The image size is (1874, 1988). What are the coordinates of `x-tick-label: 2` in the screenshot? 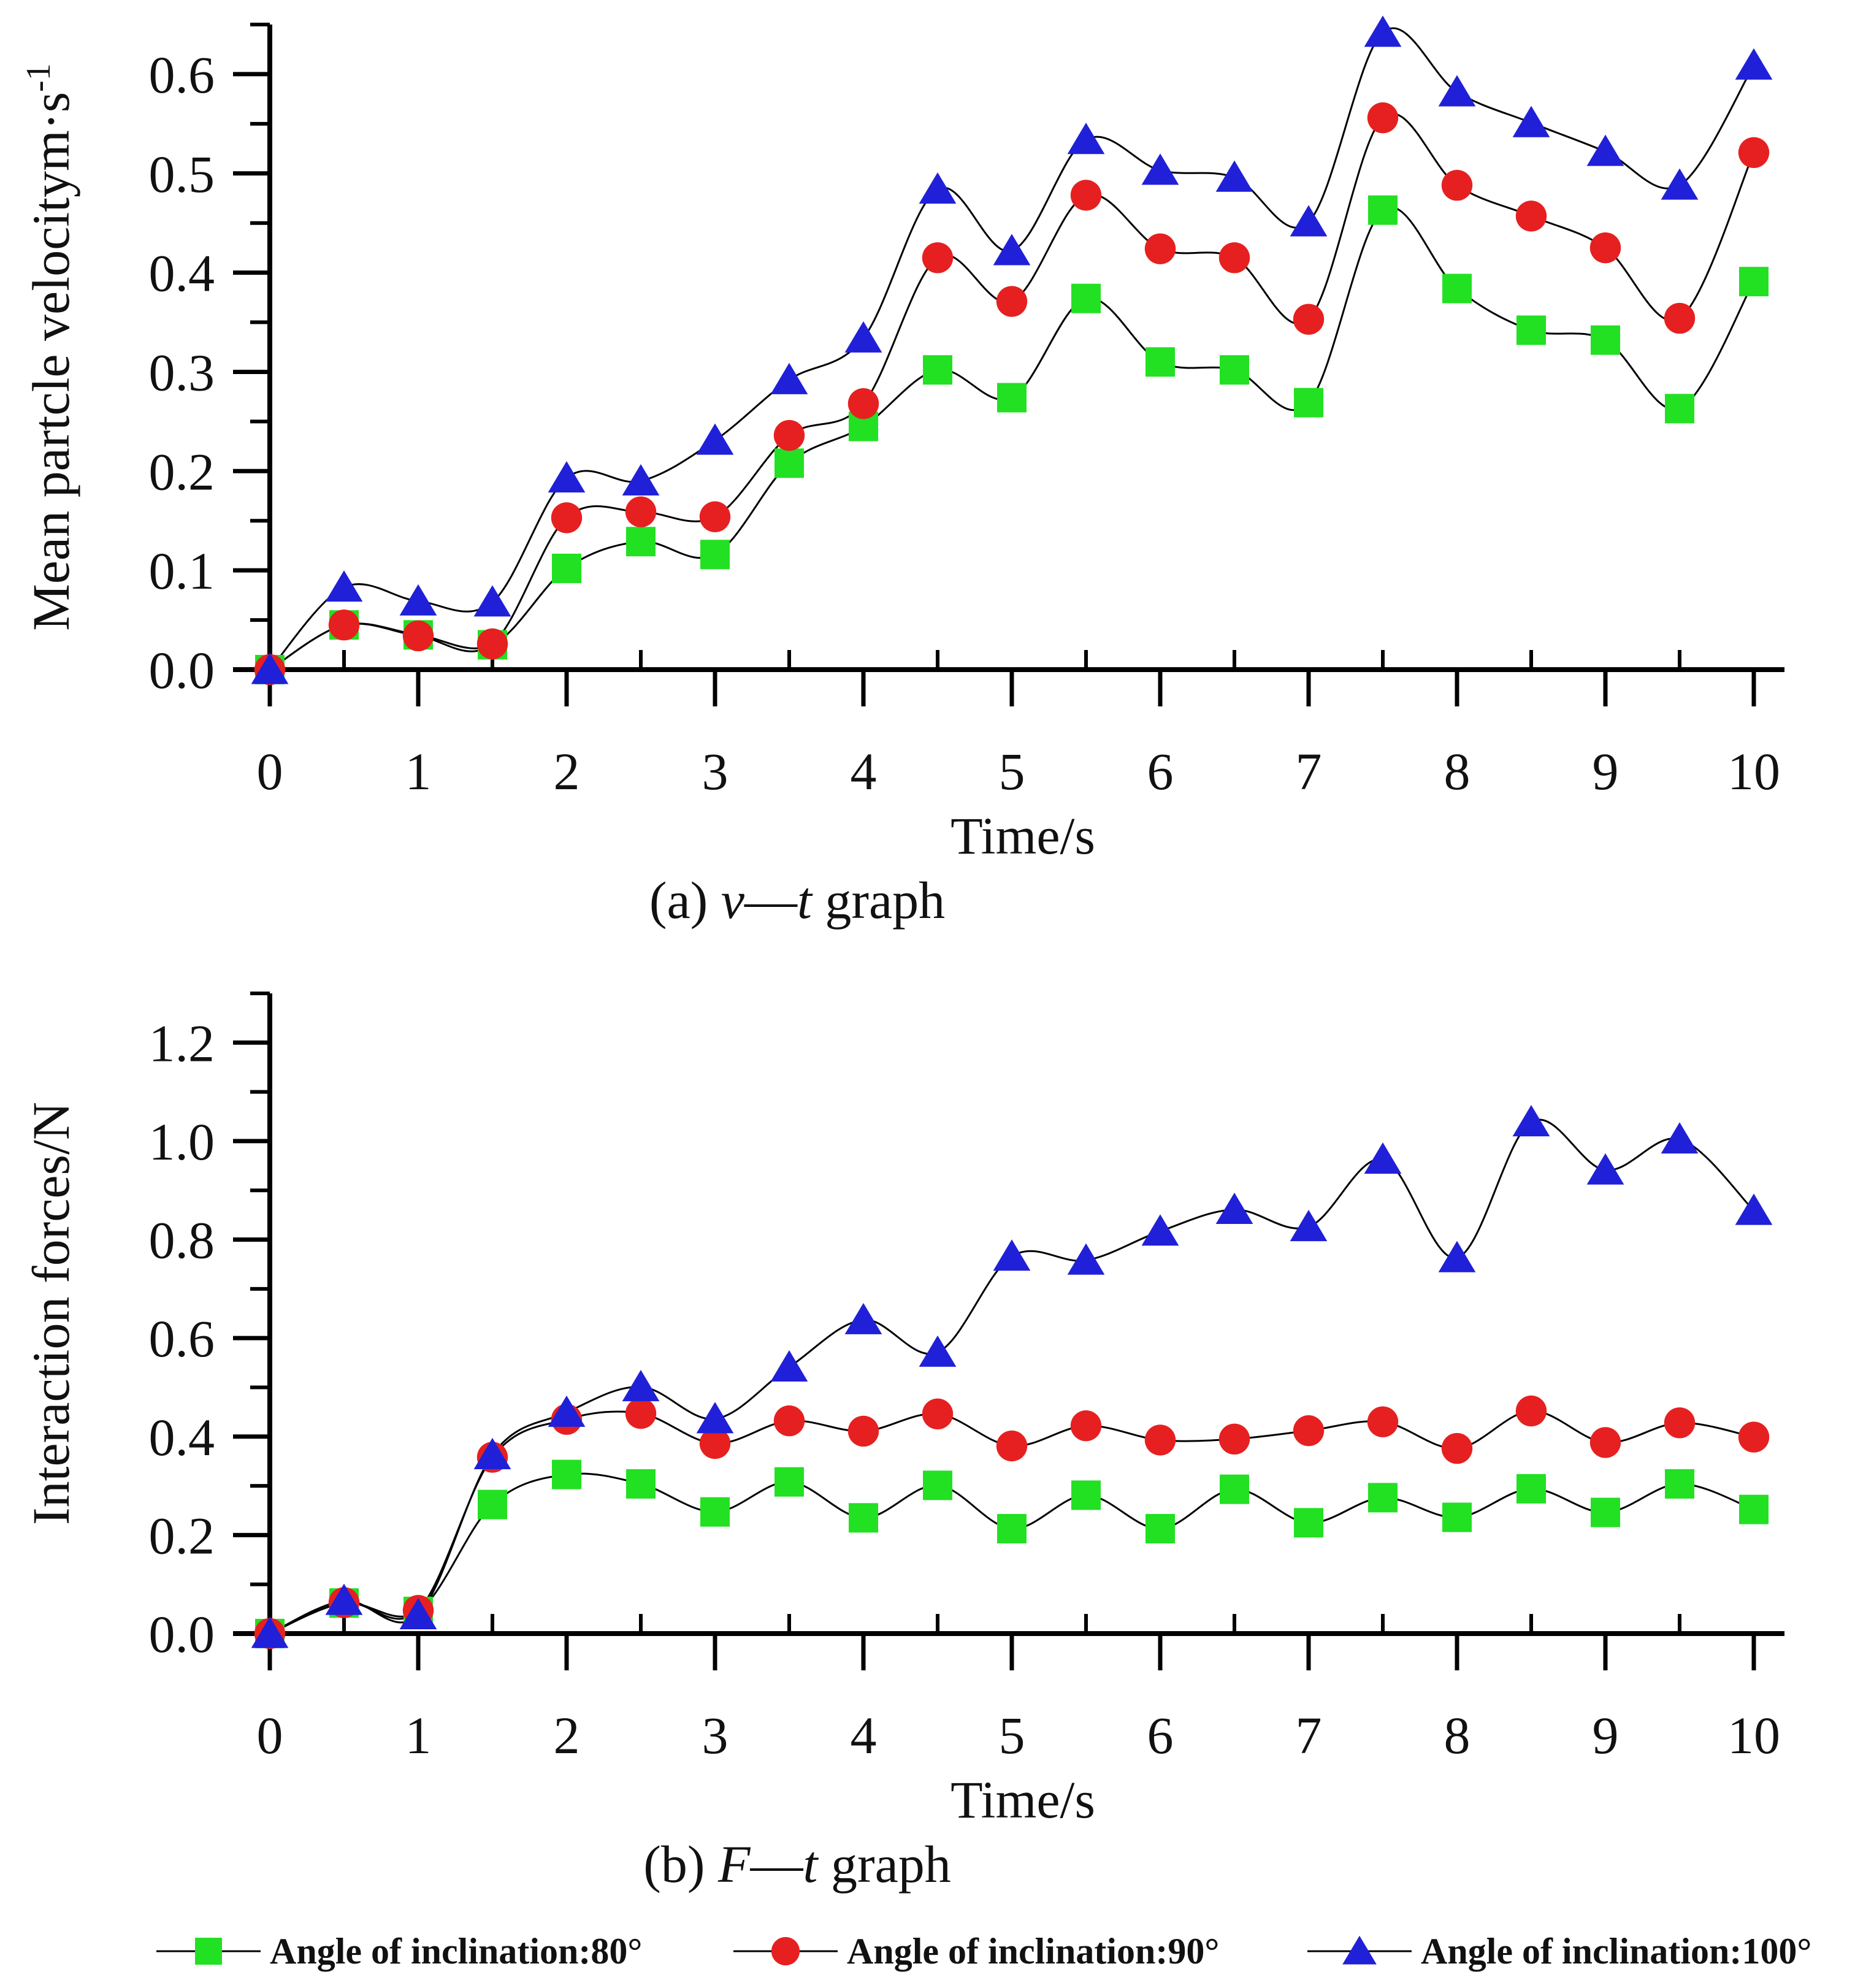 It's located at (567, 771).